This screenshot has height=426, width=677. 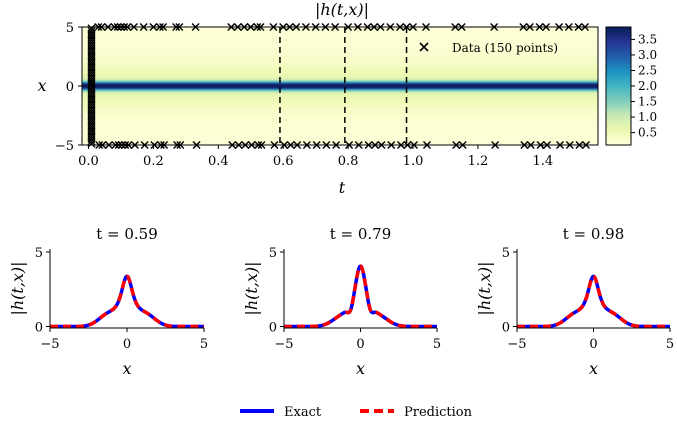 I want to click on heatmap-y-label: x, so click(x=41, y=85).